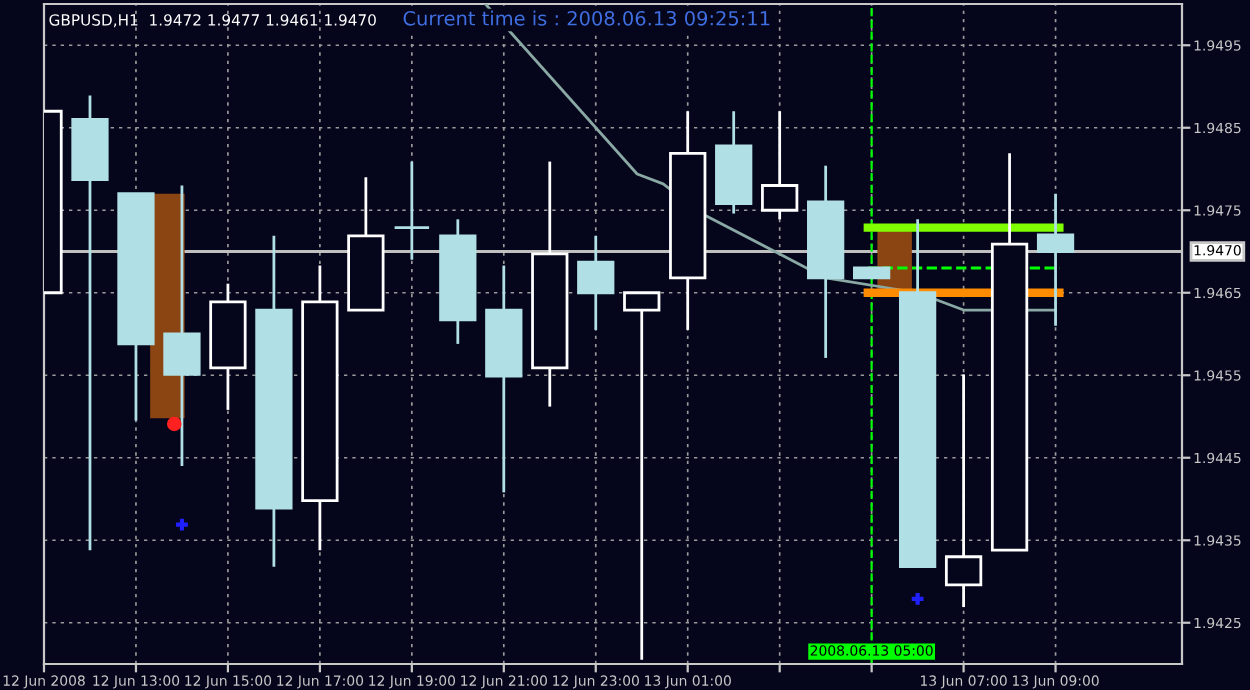 This screenshot has width=1250, height=690. I want to click on annotation: Current time is : 2008.06.13 09:25:11, so click(586, 18).